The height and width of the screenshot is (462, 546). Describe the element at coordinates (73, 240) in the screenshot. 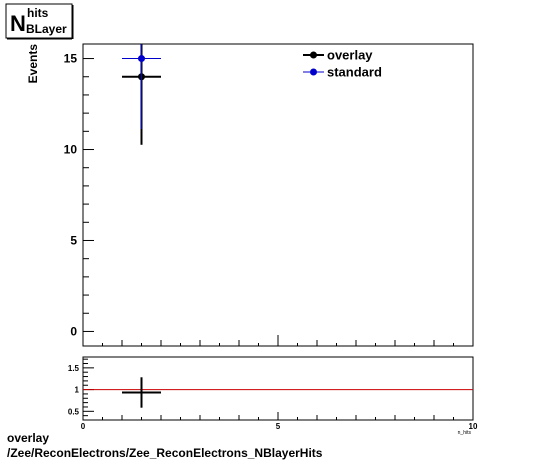

I see `y-tick-label: 5` at that location.